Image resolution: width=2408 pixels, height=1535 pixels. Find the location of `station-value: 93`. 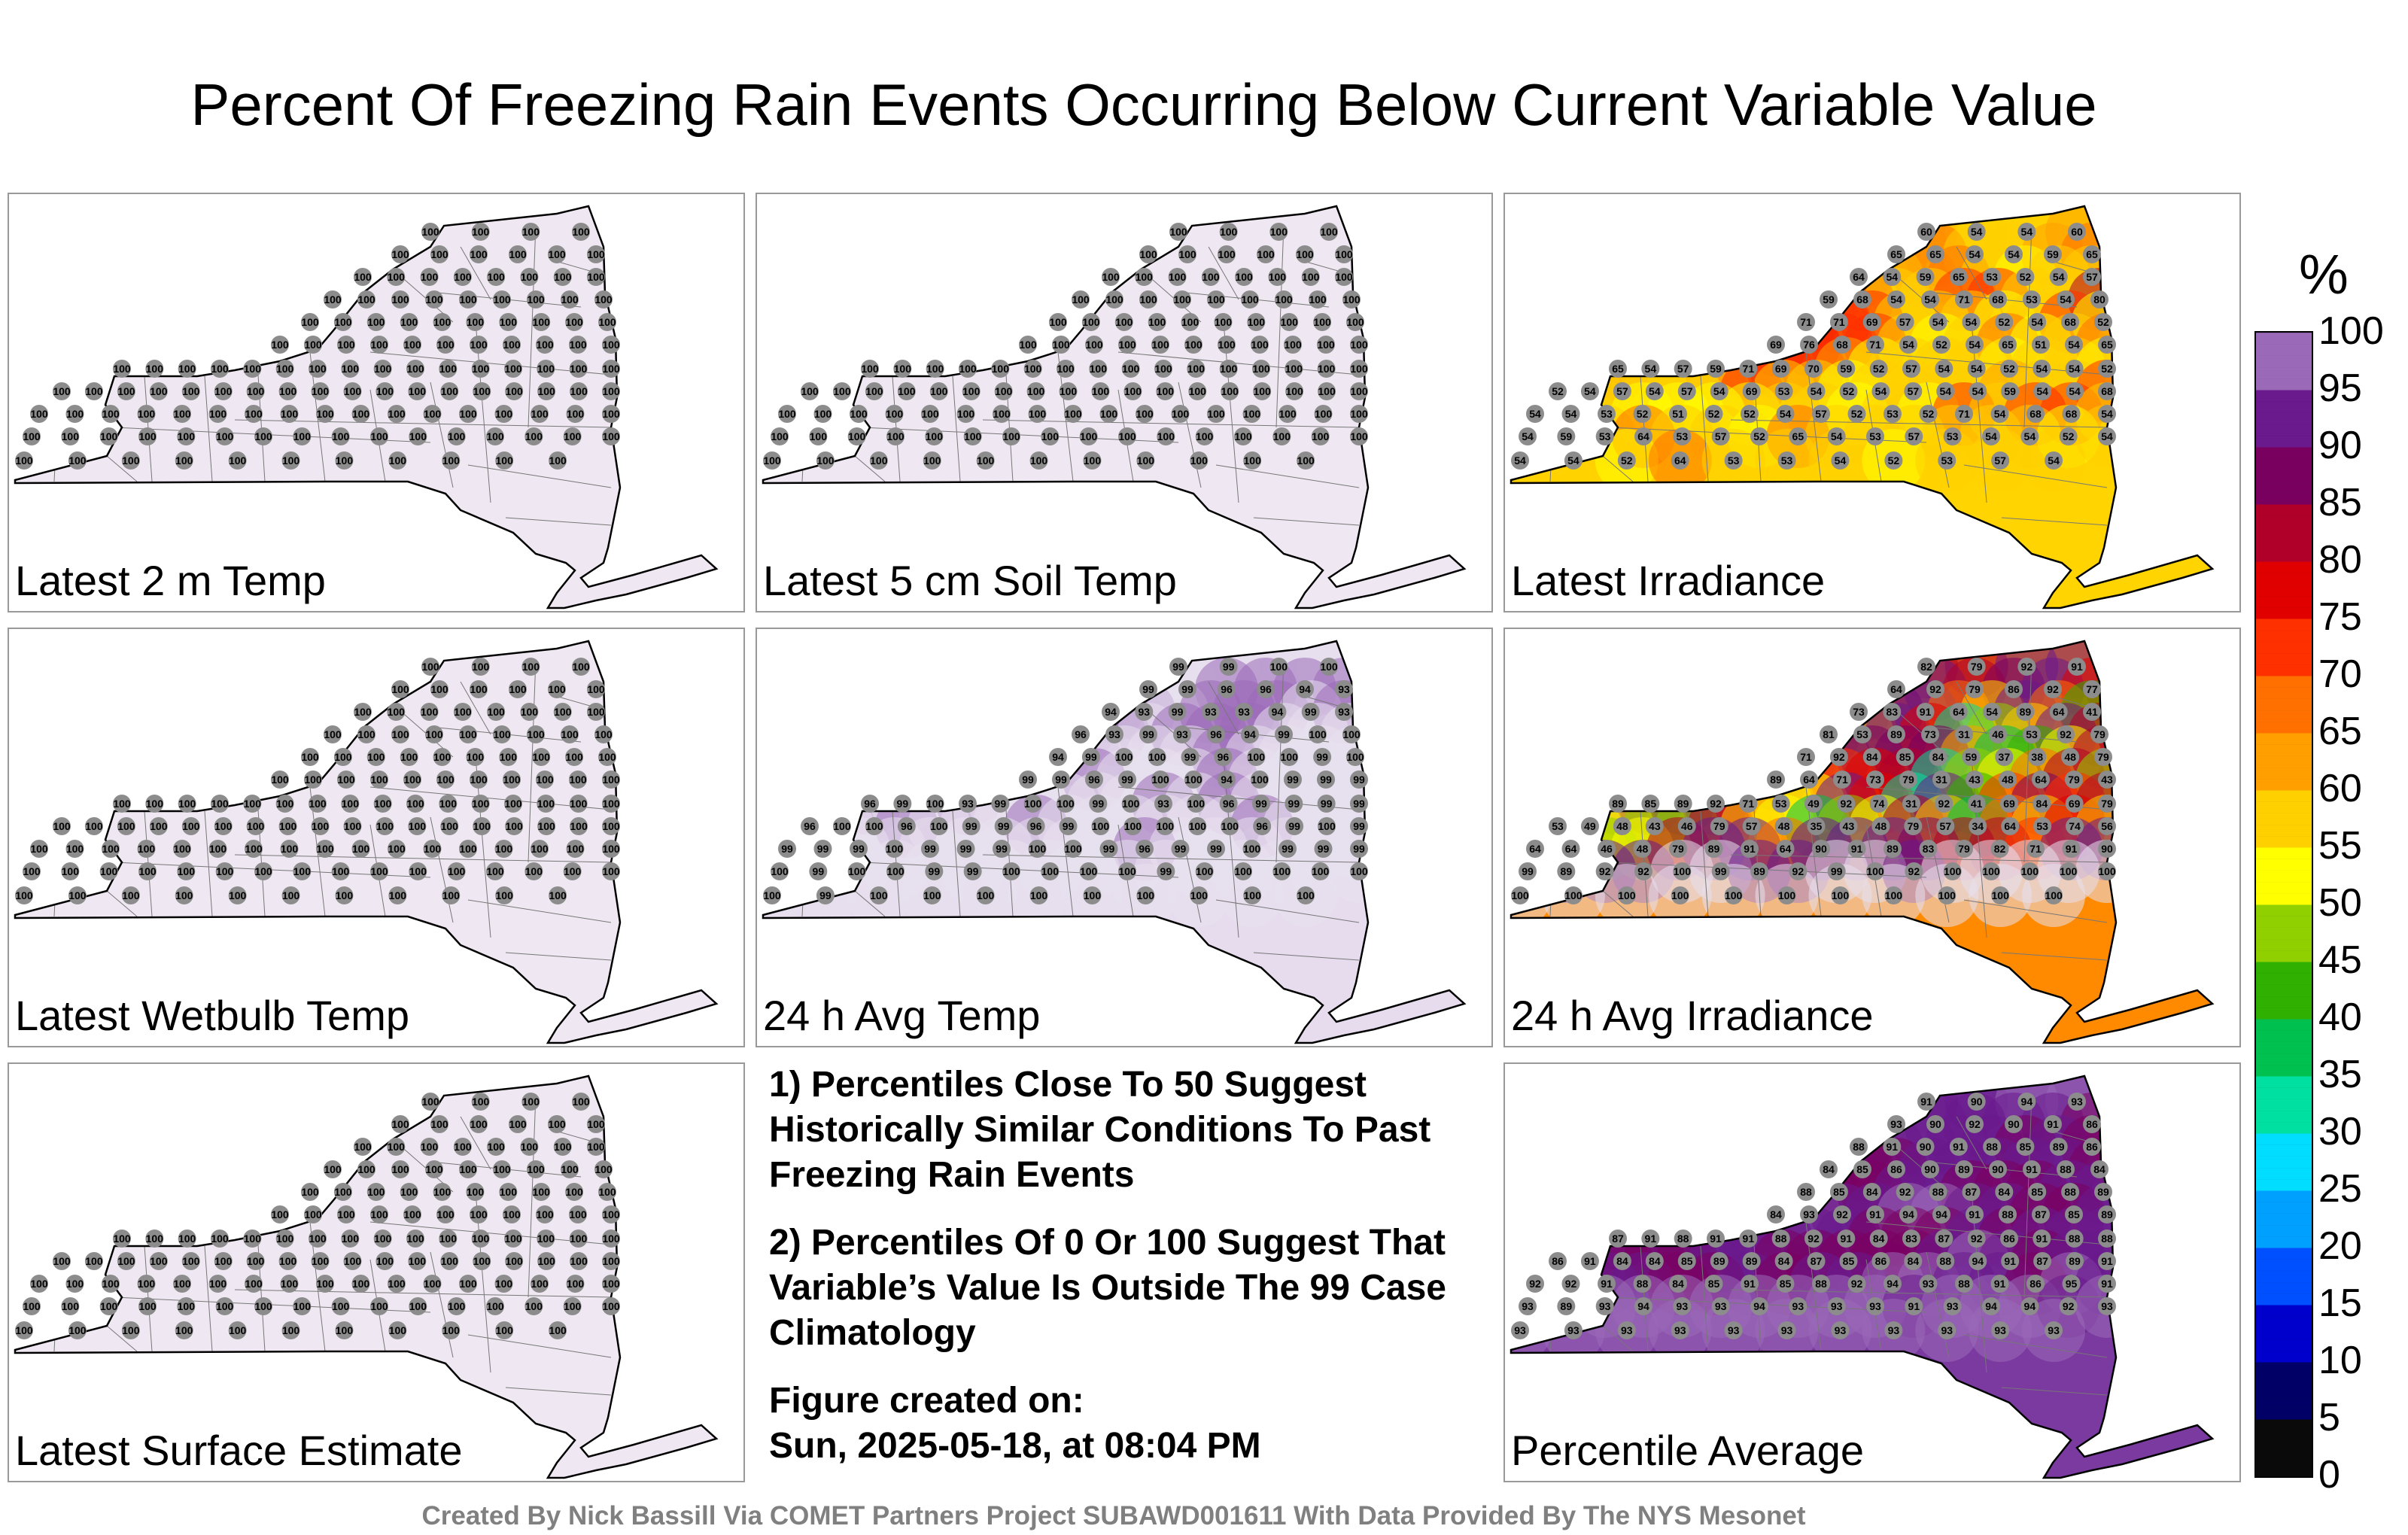

station-value: 93 is located at coordinates (1163, 804).